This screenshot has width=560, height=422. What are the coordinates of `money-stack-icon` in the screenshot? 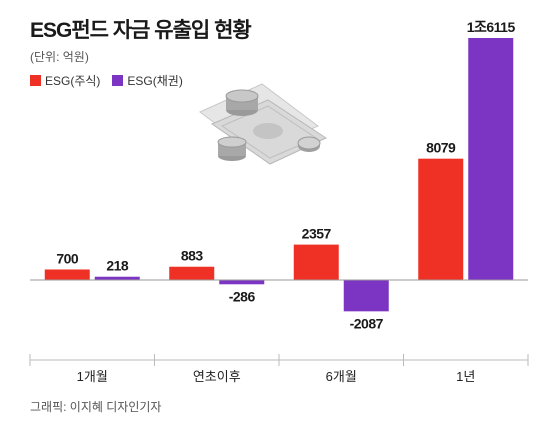 It's located at (263, 124).